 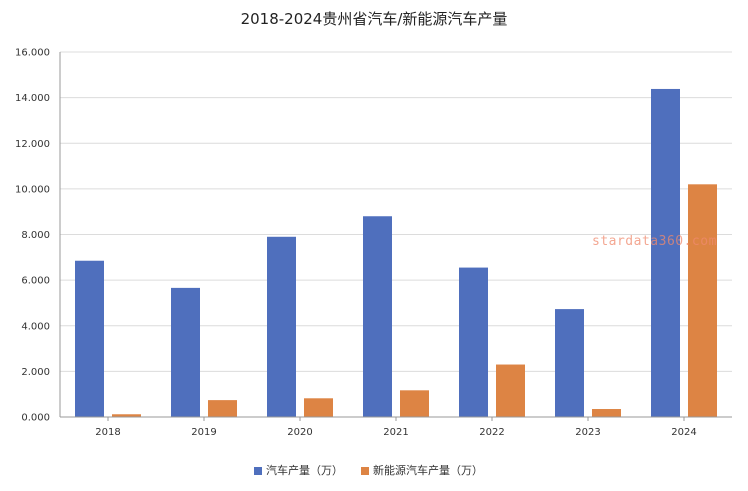 What do you see at coordinates (428, 470) in the screenshot?
I see `legend-label: 新能源汽车产量（万）` at bounding box center [428, 470].